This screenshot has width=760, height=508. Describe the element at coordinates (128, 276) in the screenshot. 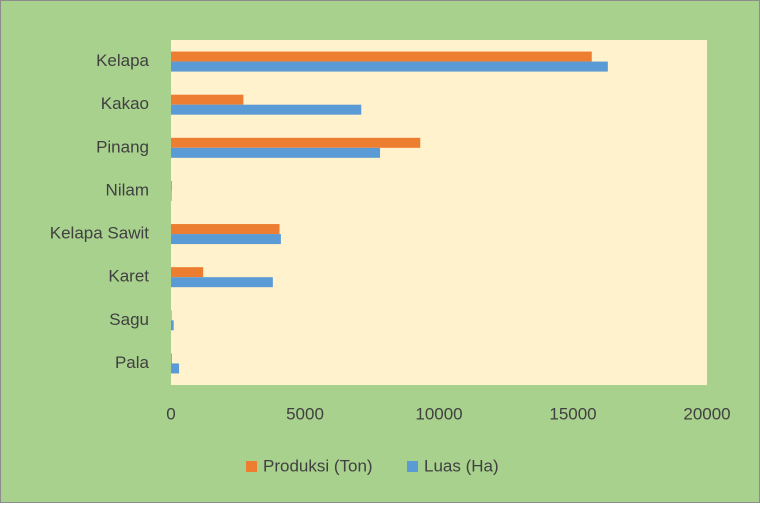

I see `y-tick-label: Karet` at that location.